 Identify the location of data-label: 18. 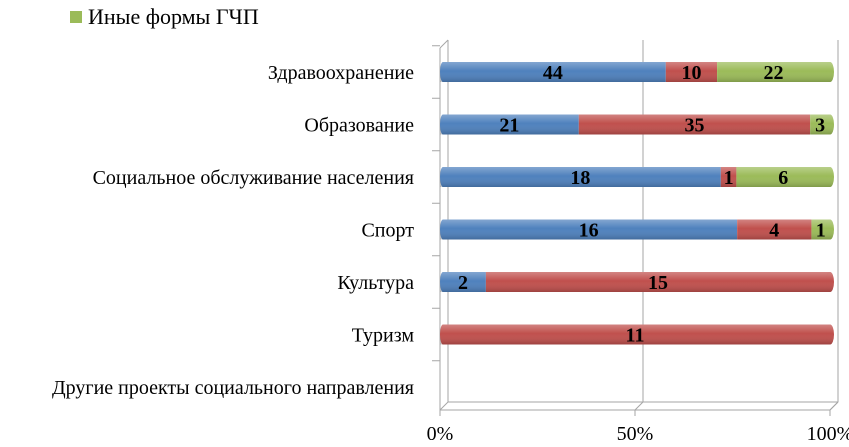
(580, 178).